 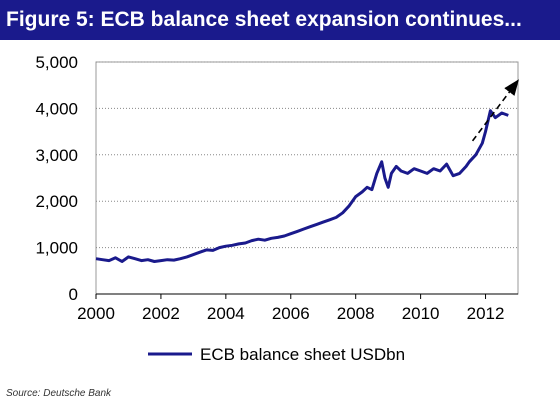 What do you see at coordinates (96, 313) in the screenshot?
I see `x-tick-label: 2000` at bounding box center [96, 313].